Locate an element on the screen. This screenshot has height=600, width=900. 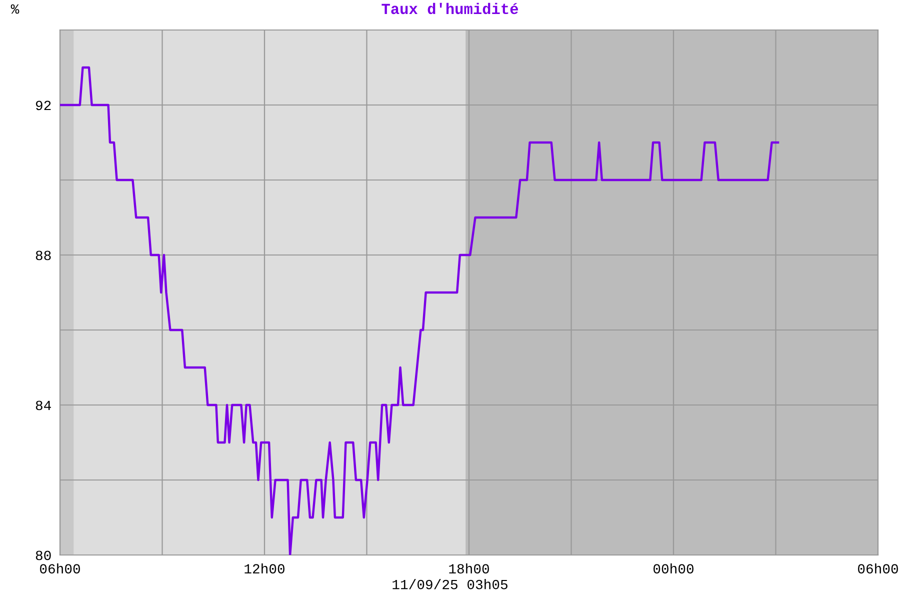
x-tick-label: 18h00 is located at coordinates (469, 568).